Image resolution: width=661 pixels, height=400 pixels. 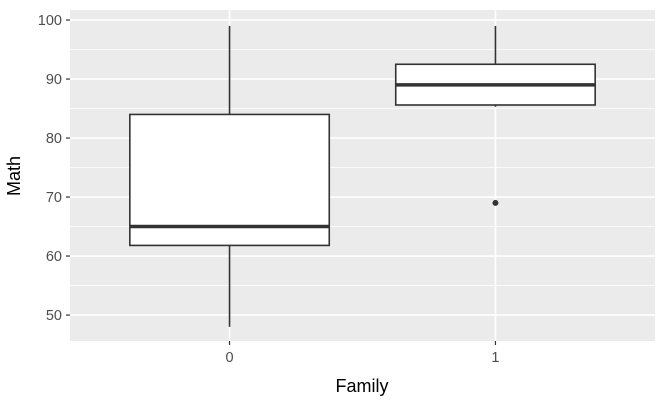 I want to click on x-axis-title: Family, so click(x=362, y=386).